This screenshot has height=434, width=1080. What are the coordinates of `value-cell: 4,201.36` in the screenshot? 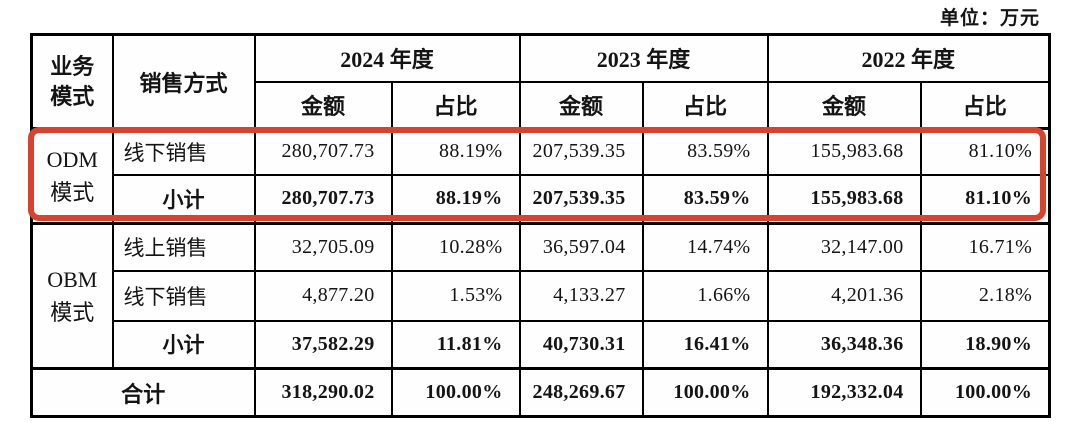 It's located at (844, 295).